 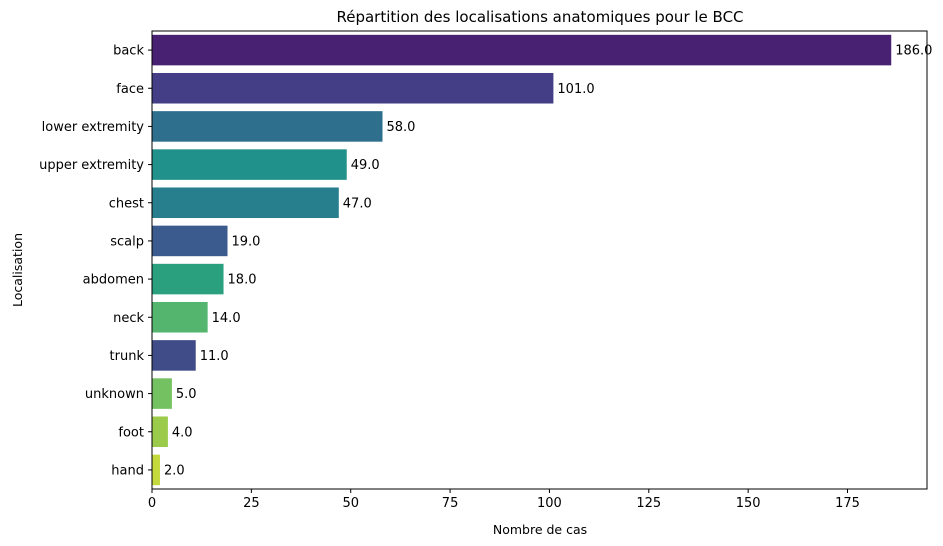 I want to click on data-label: 18.0, so click(x=242, y=280).